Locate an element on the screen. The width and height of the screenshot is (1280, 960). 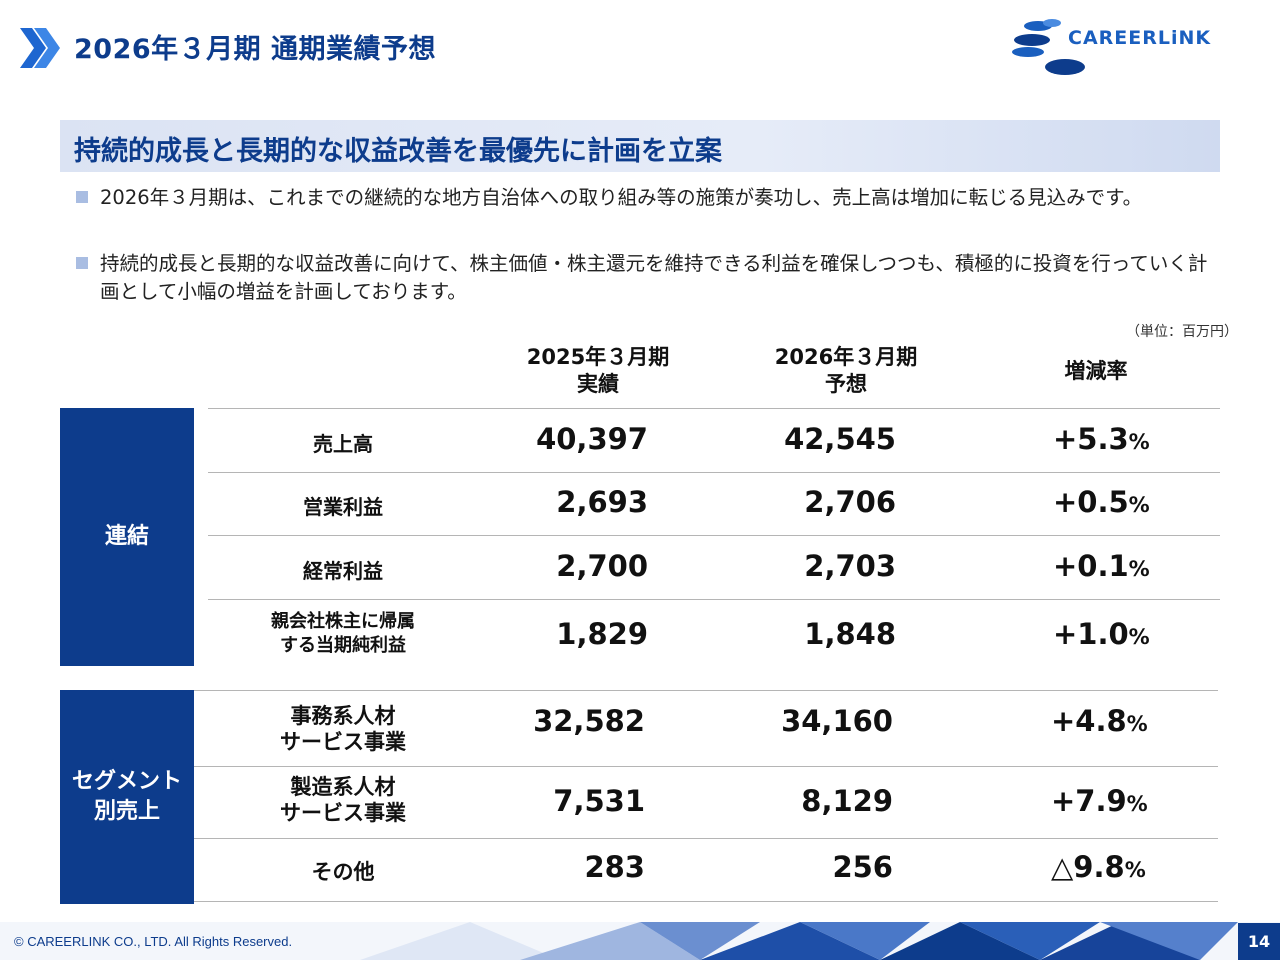
change-rate: +4.8% is located at coordinates (1126, 721).